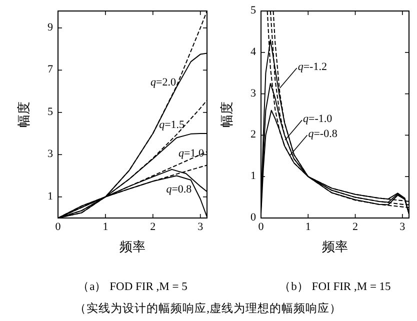 The width and height of the screenshot is (417, 321). What do you see at coordinates (312, 67) in the screenshot?
I see `annotation: q=-1.2` at bounding box center [312, 67].